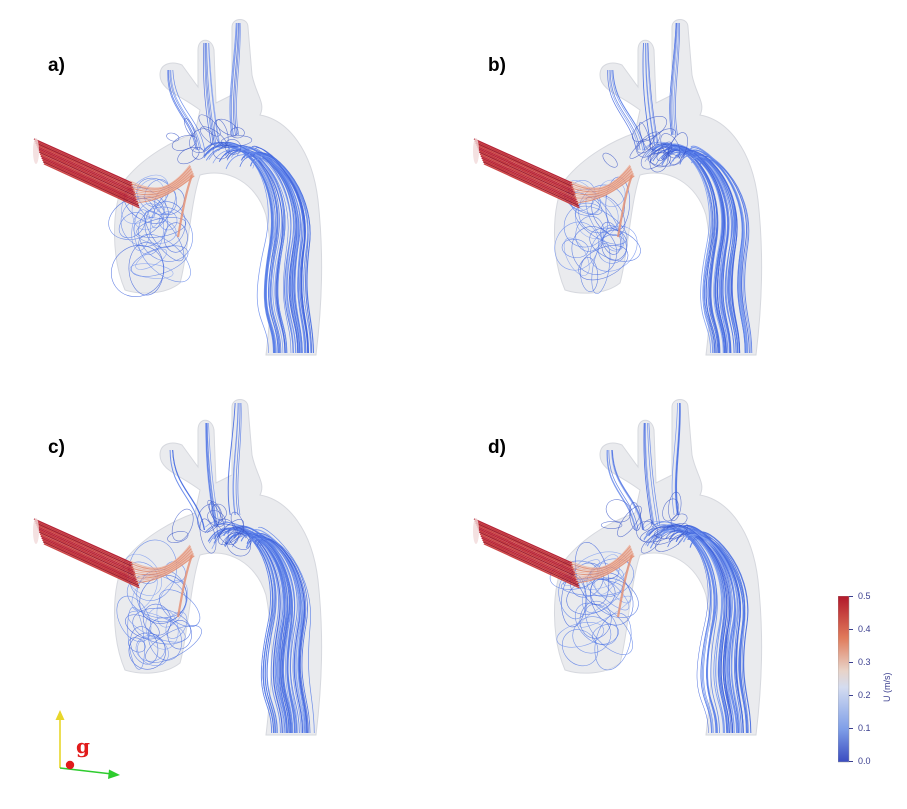  I want to click on aorta-streamline-render-d, so click(618, 567).